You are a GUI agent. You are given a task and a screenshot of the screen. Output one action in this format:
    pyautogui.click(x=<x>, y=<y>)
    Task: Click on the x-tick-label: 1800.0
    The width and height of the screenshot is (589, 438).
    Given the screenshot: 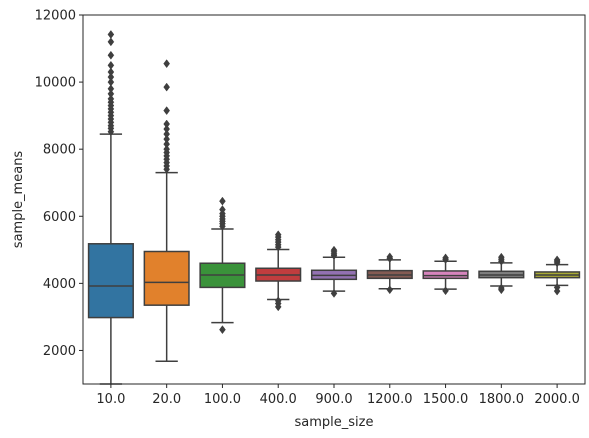 What is the action you would take?
    pyautogui.click(x=502, y=399)
    